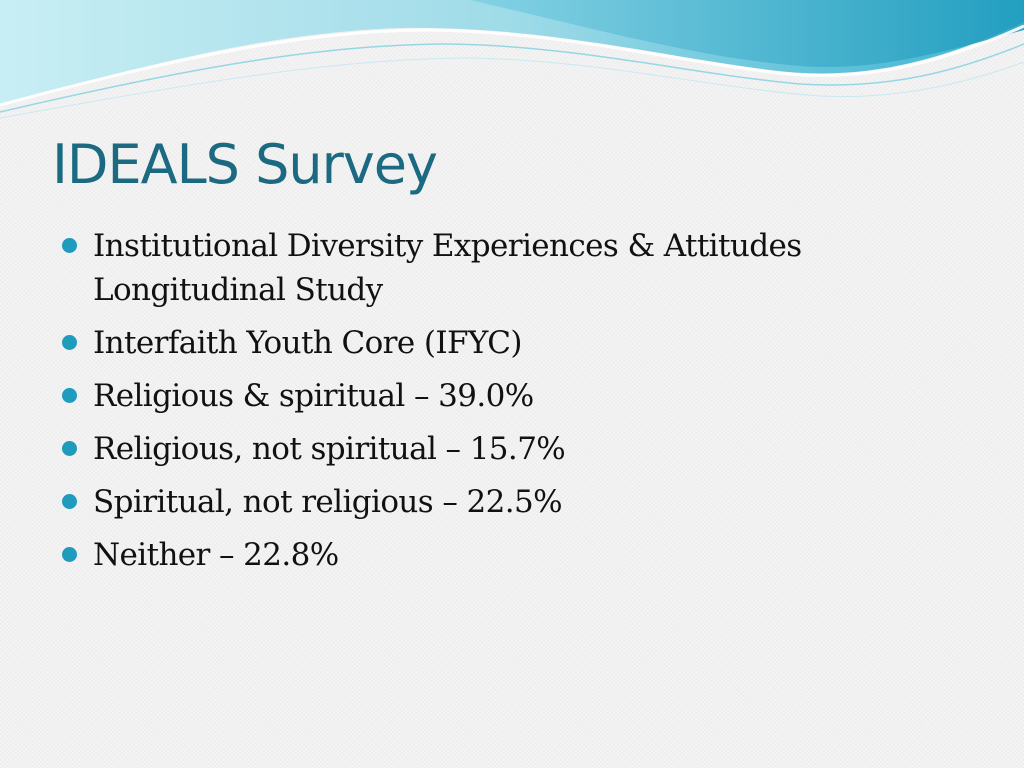  What do you see at coordinates (313, 396) in the screenshot?
I see `bullet-text: Religious & spiritual – 39.0%` at bounding box center [313, 396].